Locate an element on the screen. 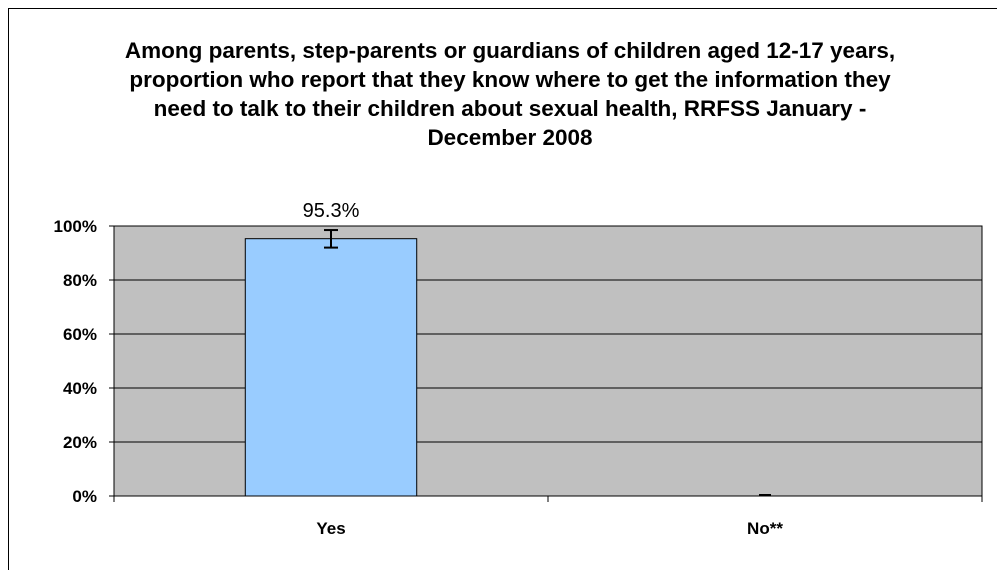 This screenshot has width=998, height=571. data-label: 95.3% is located at coordinates (331, 211).